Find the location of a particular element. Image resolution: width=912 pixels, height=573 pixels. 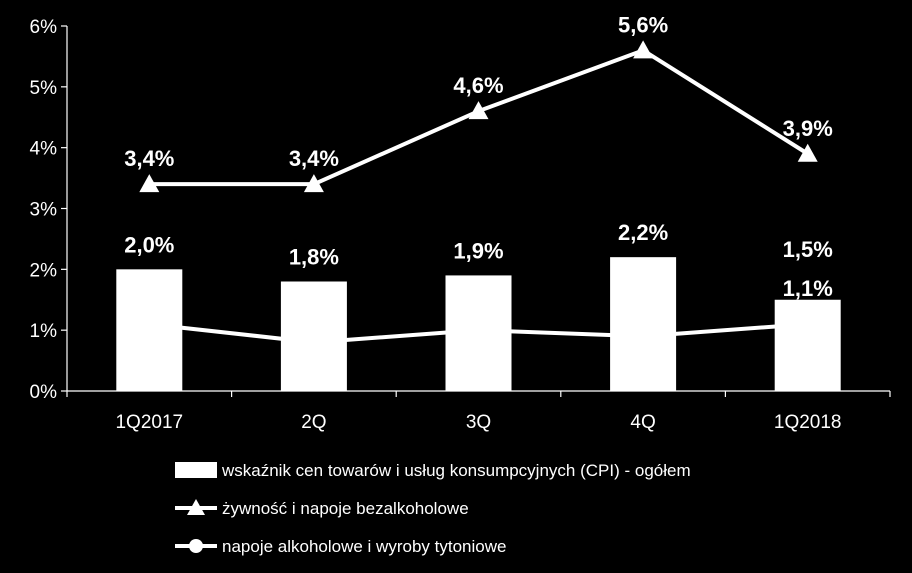

y-tick-label: 2% is located at coordinates (44, 270).